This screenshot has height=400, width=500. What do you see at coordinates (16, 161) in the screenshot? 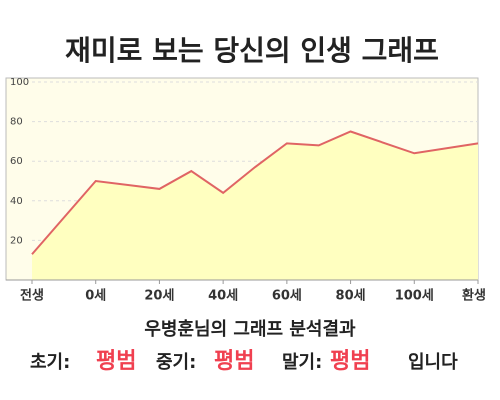
I see `y-tick-label: 60` at bounding box center [16, 161].